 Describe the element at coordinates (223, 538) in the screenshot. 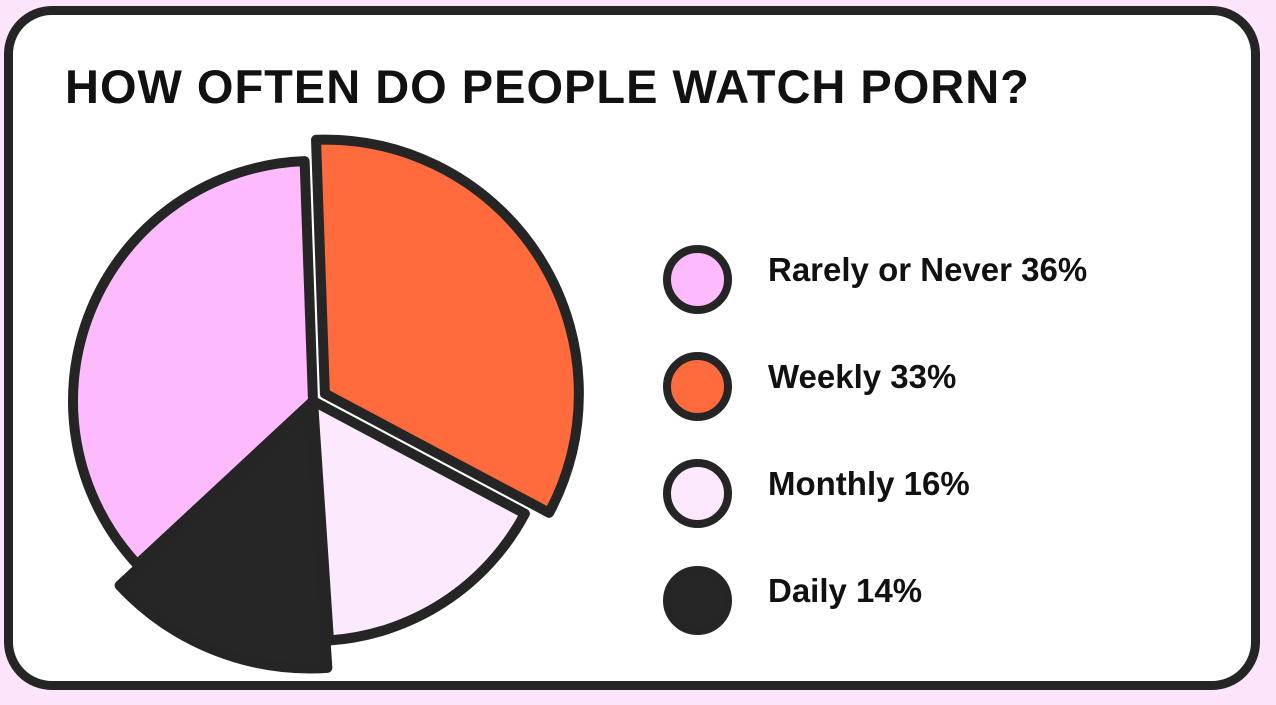

I see `slice-daily` at that location.